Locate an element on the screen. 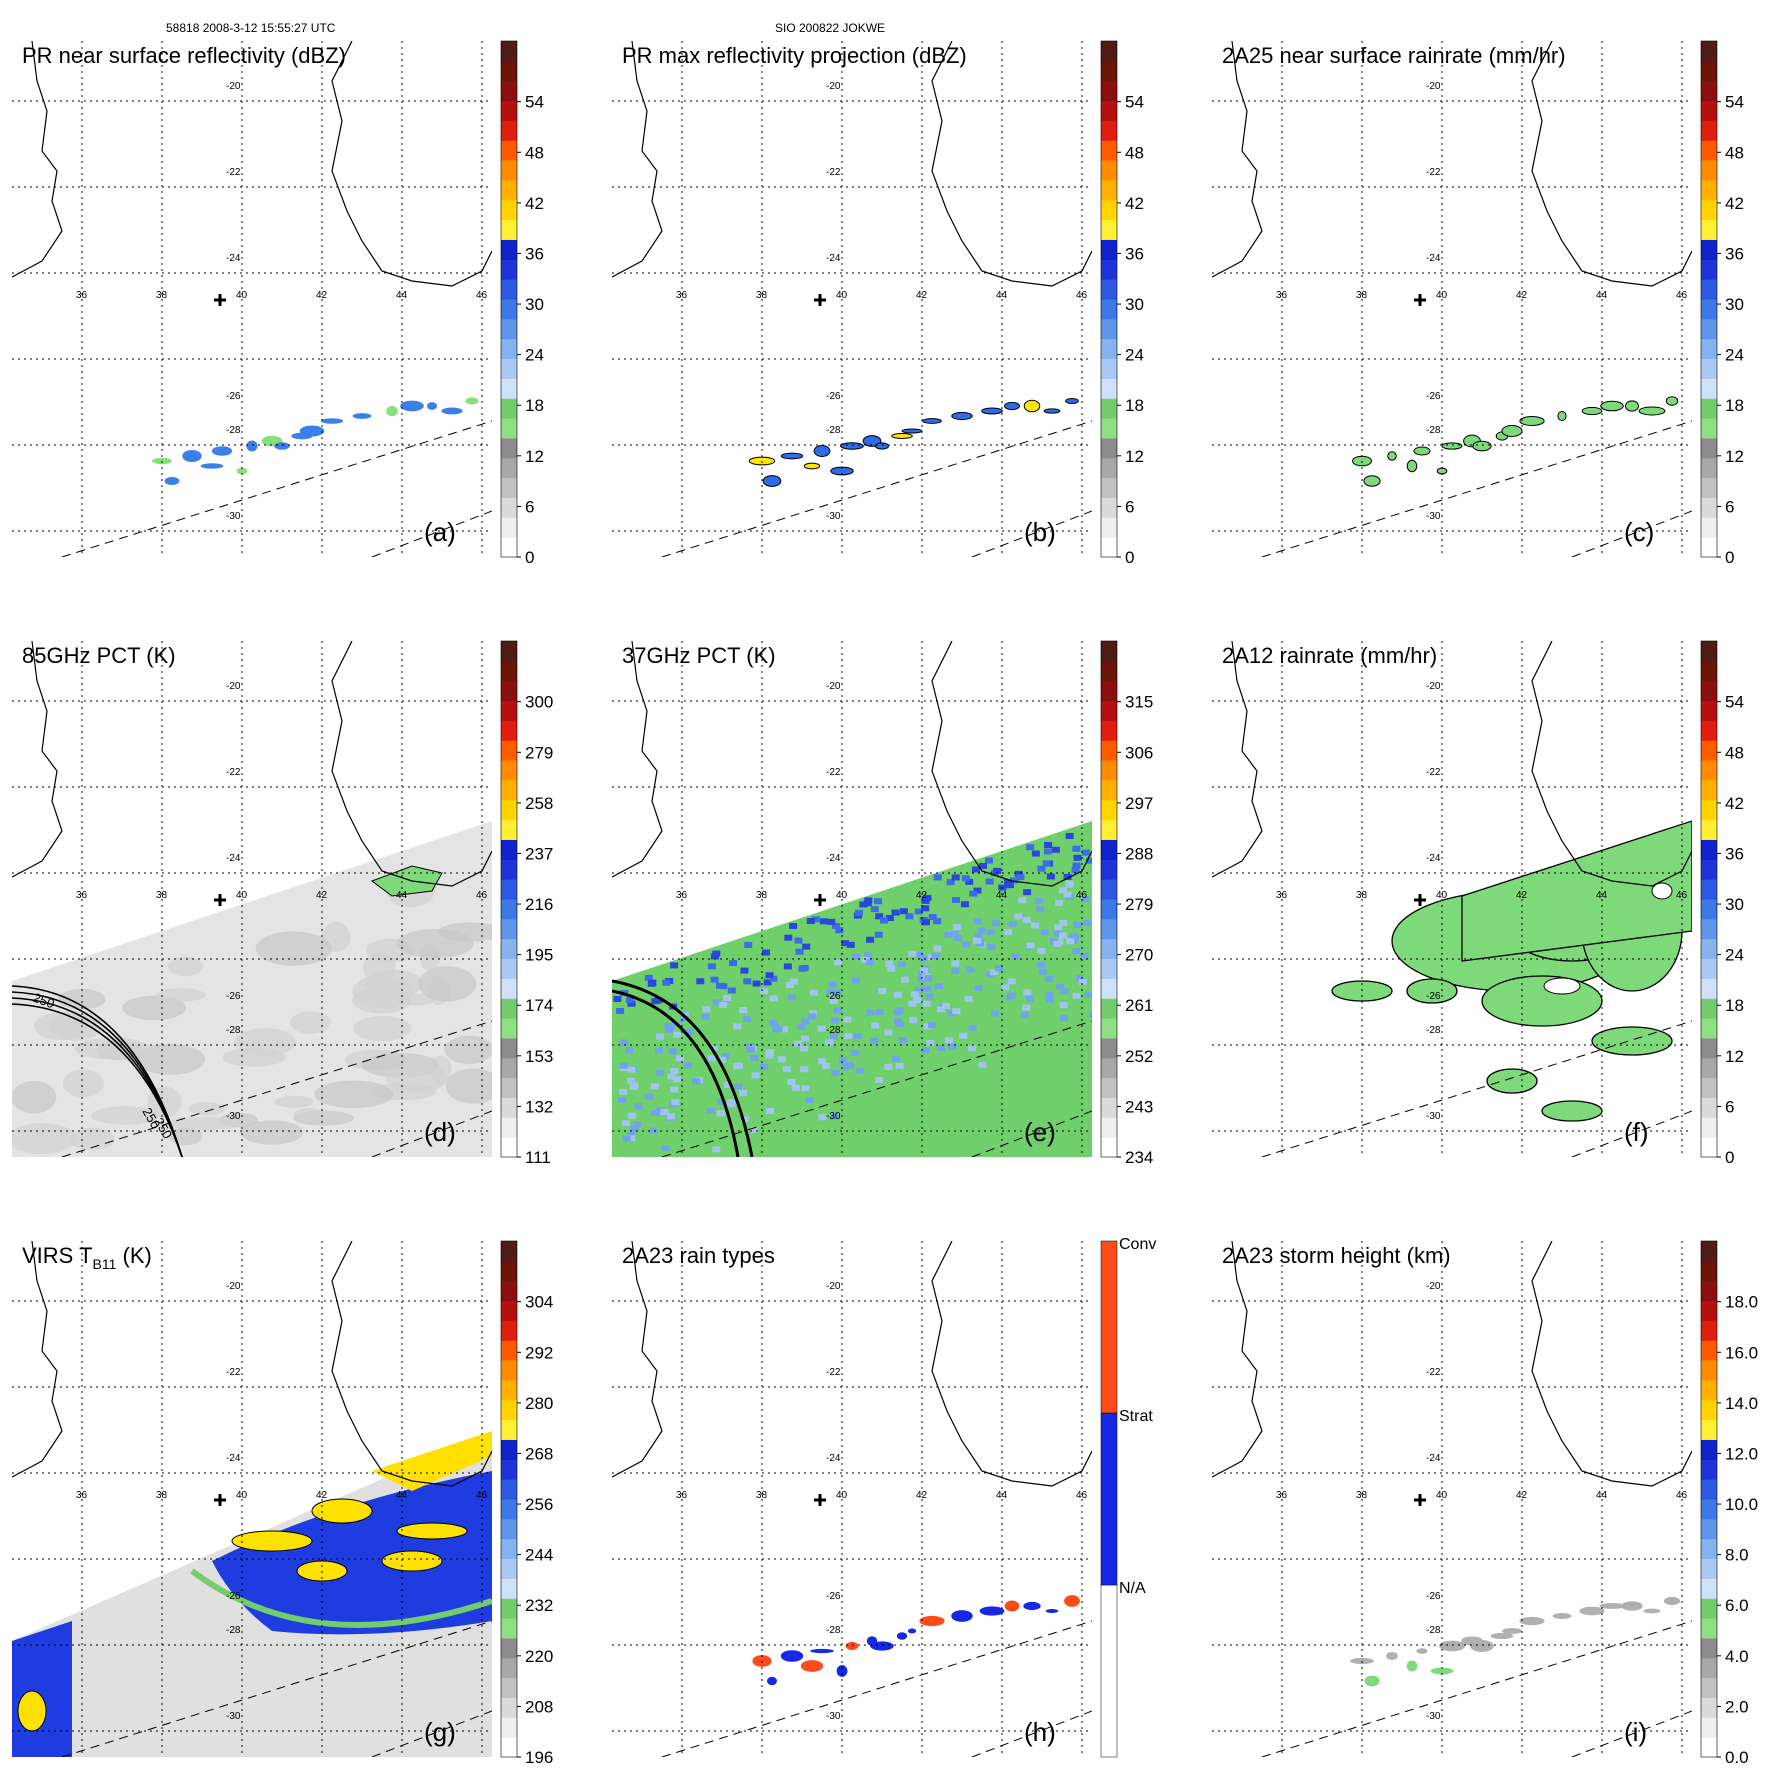  lon-label: 36 is located at coordinates (682, 895).